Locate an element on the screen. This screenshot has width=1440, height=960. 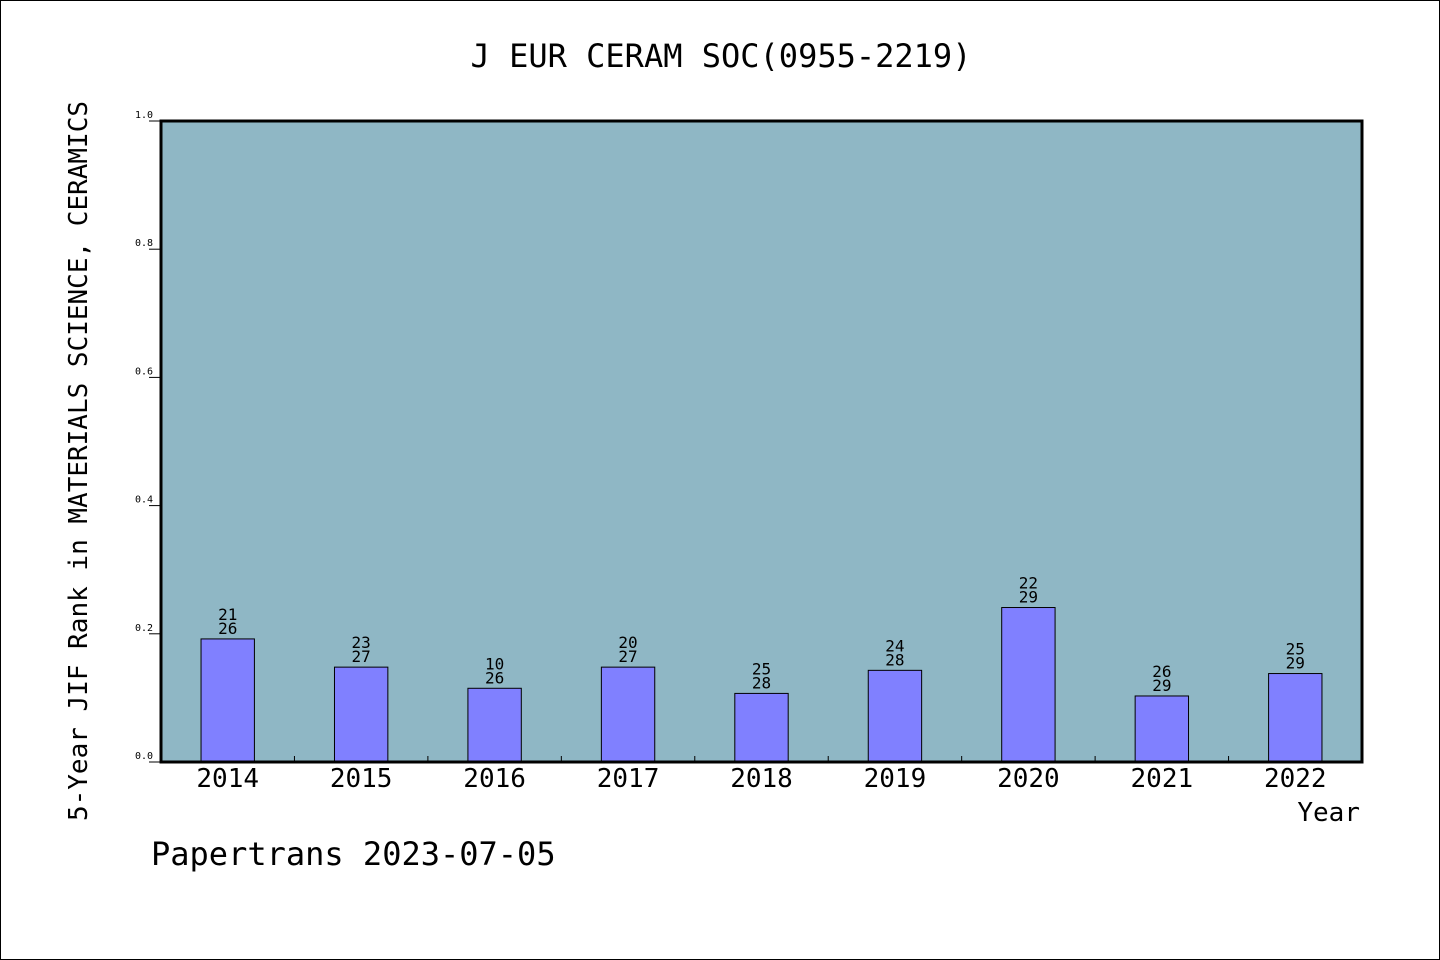
y-axis: 0.0 0.2 0.4 0.6 0.8 1.0 is located at coordinates (148, 436).